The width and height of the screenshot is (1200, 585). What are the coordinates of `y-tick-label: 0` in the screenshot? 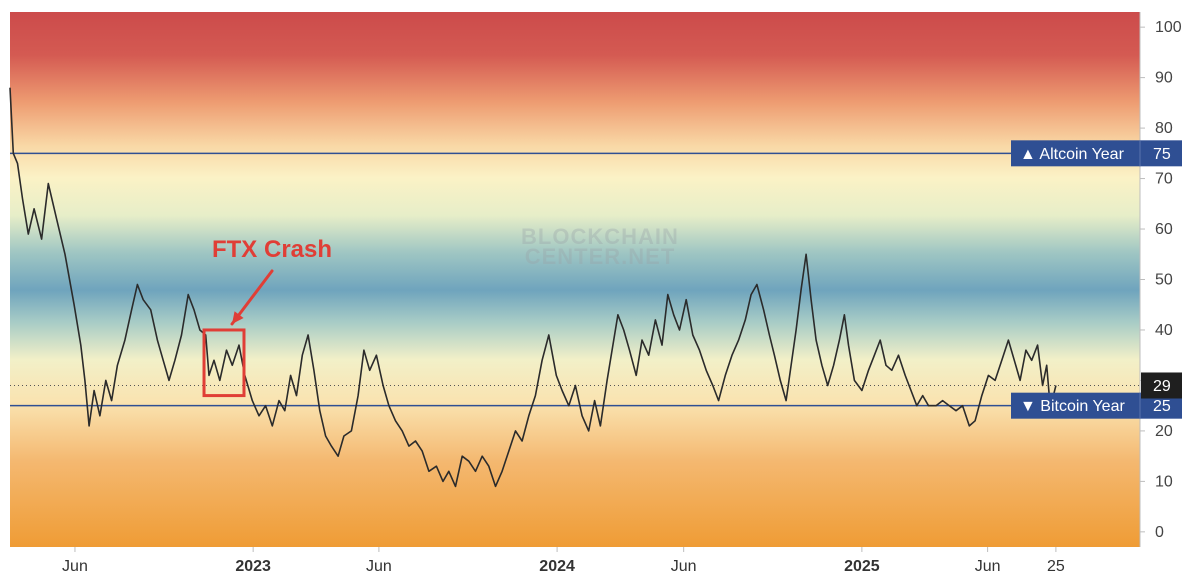 It's located at (1159, 532).